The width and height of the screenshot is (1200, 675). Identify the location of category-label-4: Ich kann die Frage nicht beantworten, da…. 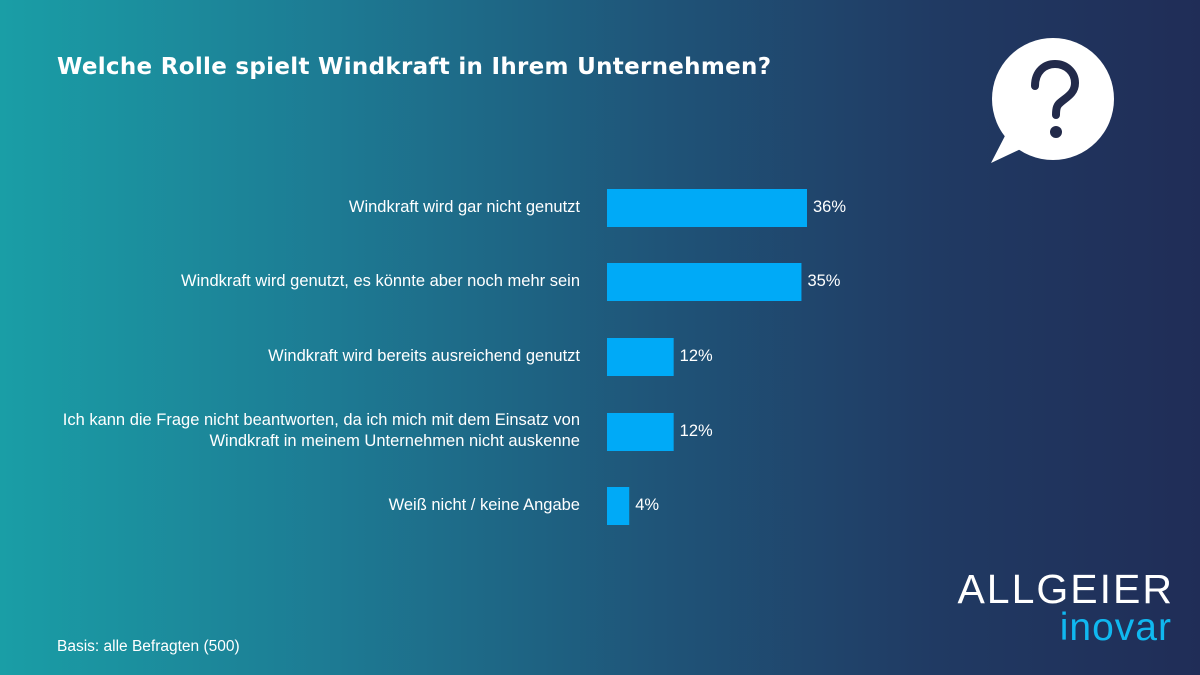
(321, 430).